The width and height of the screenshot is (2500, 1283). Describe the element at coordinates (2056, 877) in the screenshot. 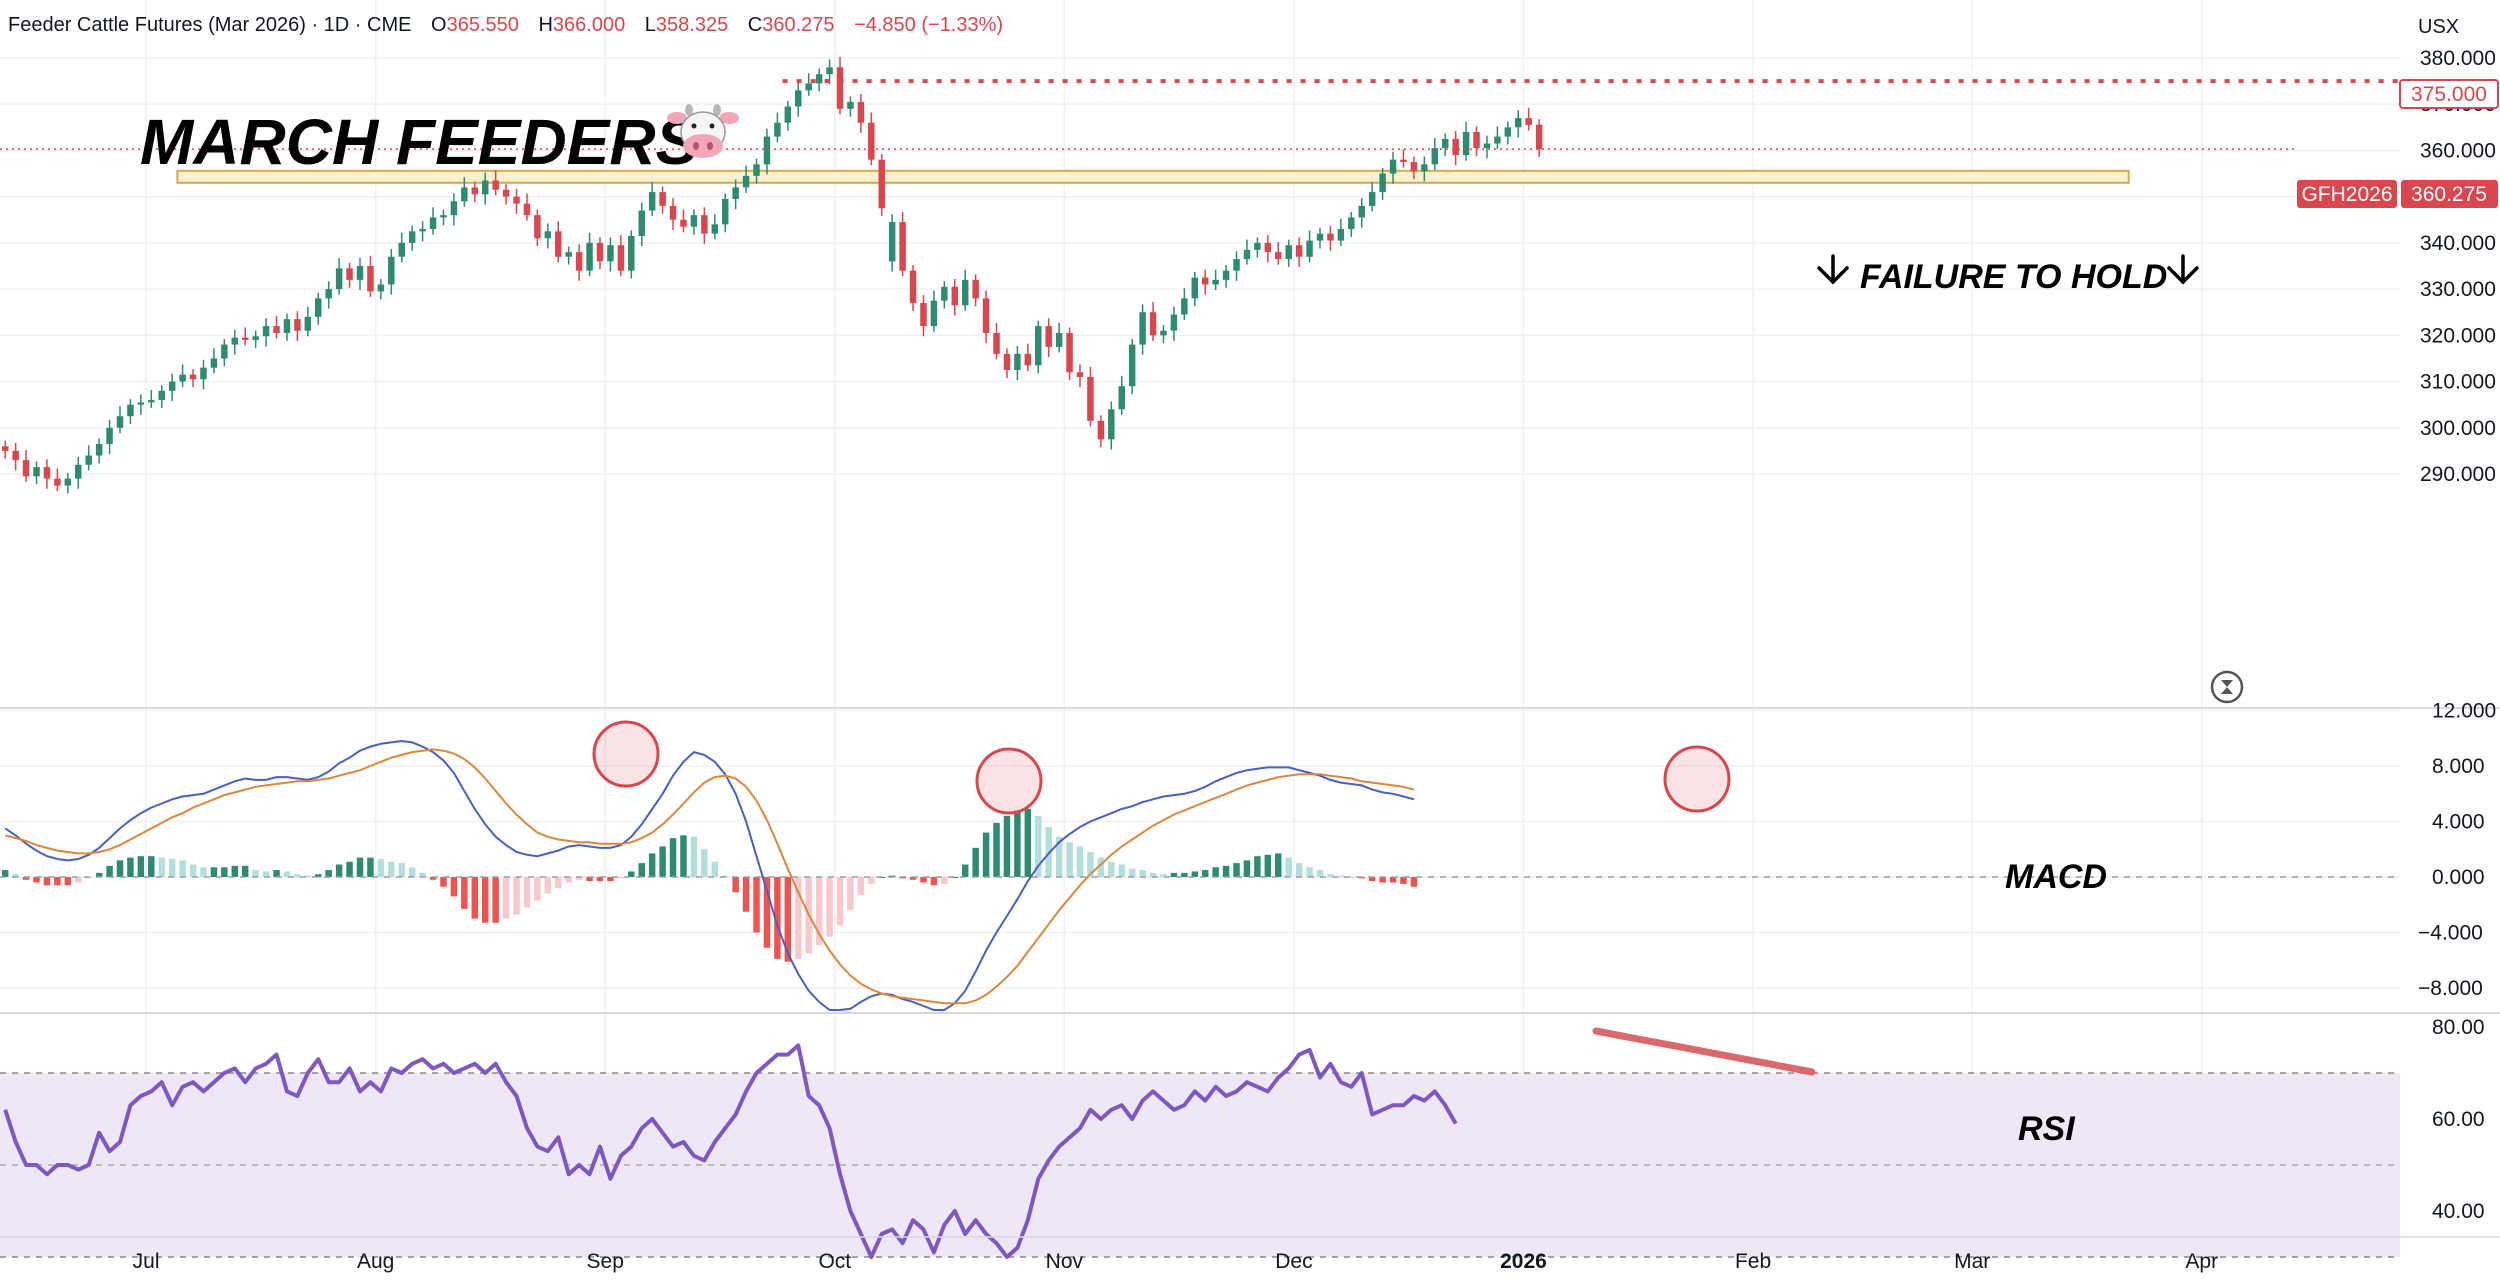

I see `macd-label: MACD` at that location.